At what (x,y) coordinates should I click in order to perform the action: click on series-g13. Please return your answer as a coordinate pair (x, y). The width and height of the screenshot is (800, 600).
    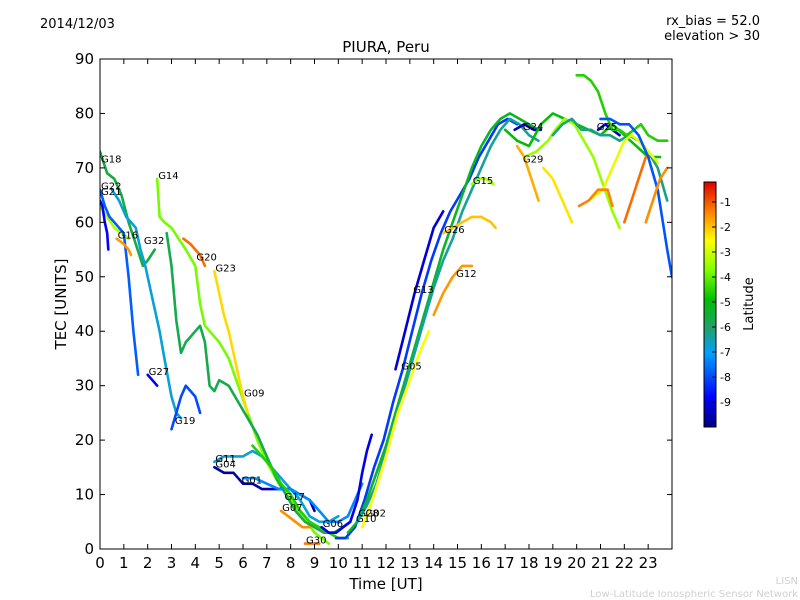
    Looking at the image, I should click on (419, 290).